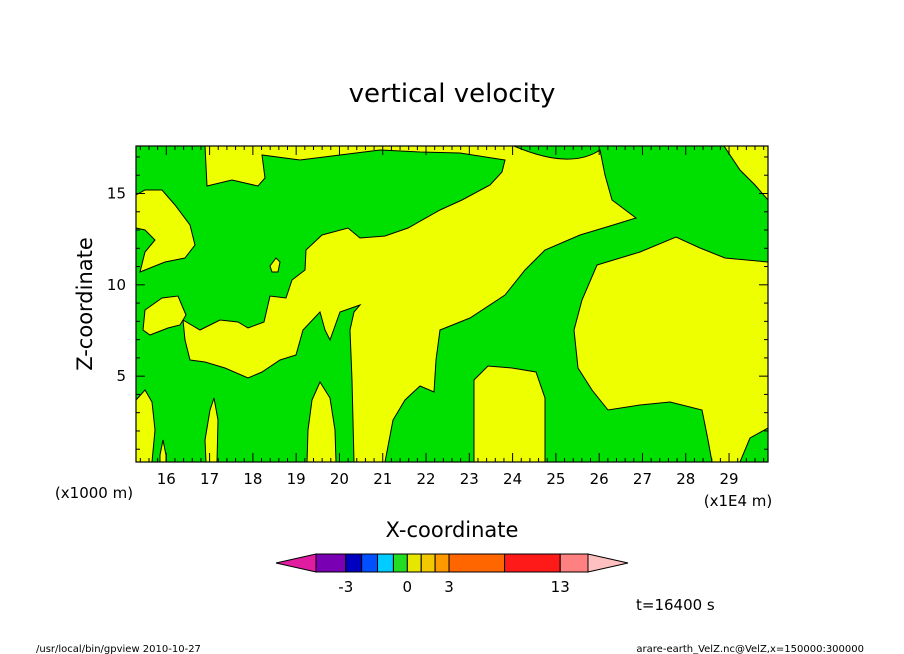 The width and height of the screenshot is (904, 654). I want to click on velocity-region-top-right, so click(745, 173).